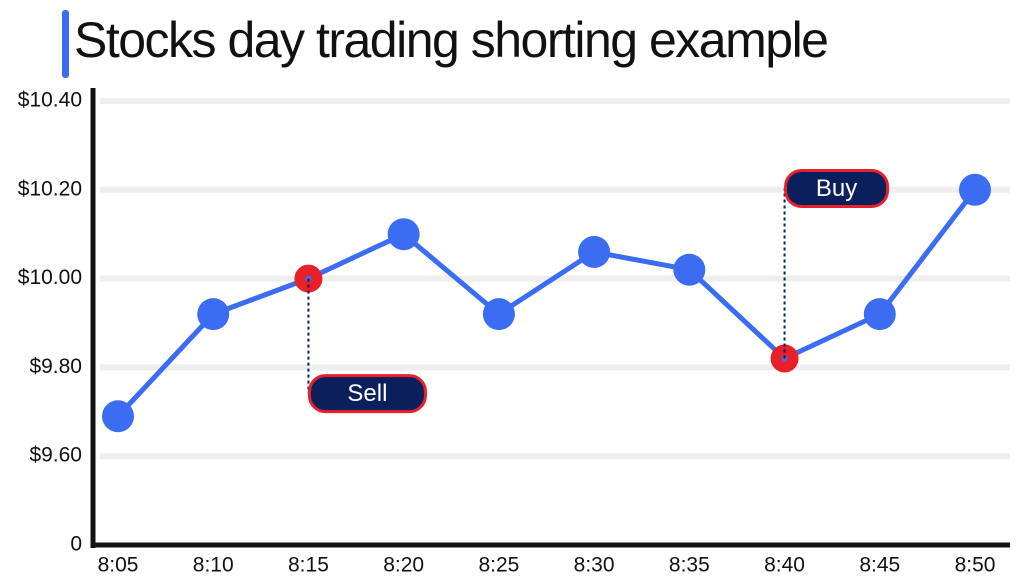 This screenshot has width=1024, height=581. I want to click on x-tick-label: 8:05, so click(118, 565).